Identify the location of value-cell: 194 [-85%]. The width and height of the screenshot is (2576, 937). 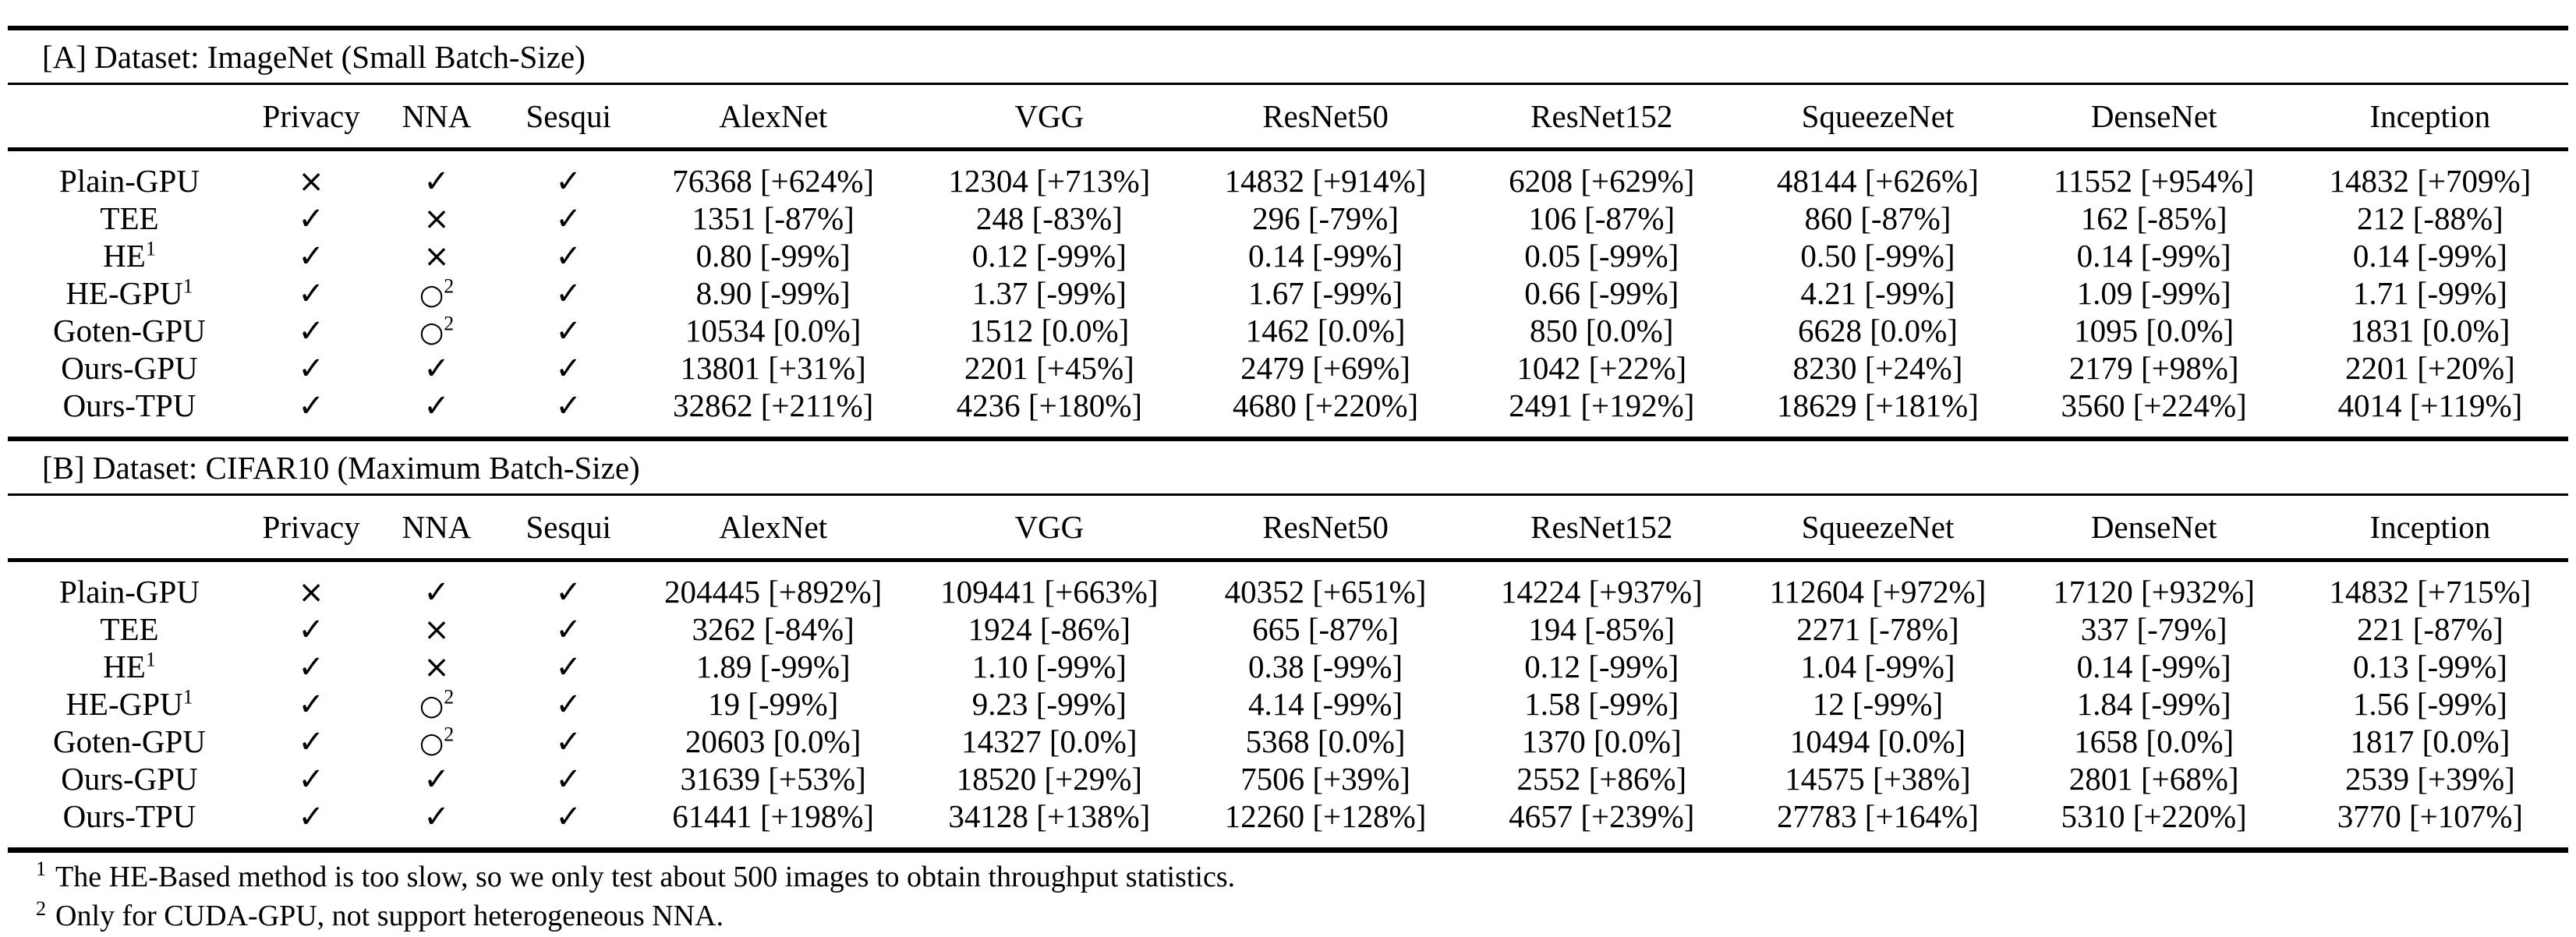
(1601, 629).